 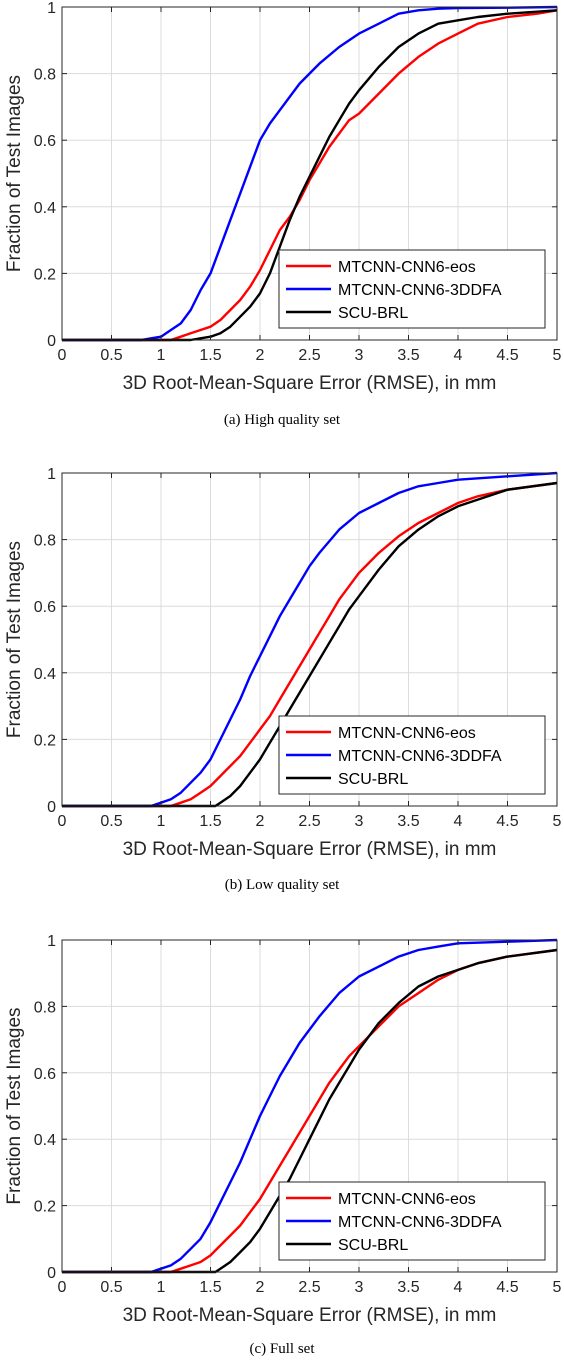 I want to click on figure-caption: (b) Low quality set, so click(x=282, y=885).